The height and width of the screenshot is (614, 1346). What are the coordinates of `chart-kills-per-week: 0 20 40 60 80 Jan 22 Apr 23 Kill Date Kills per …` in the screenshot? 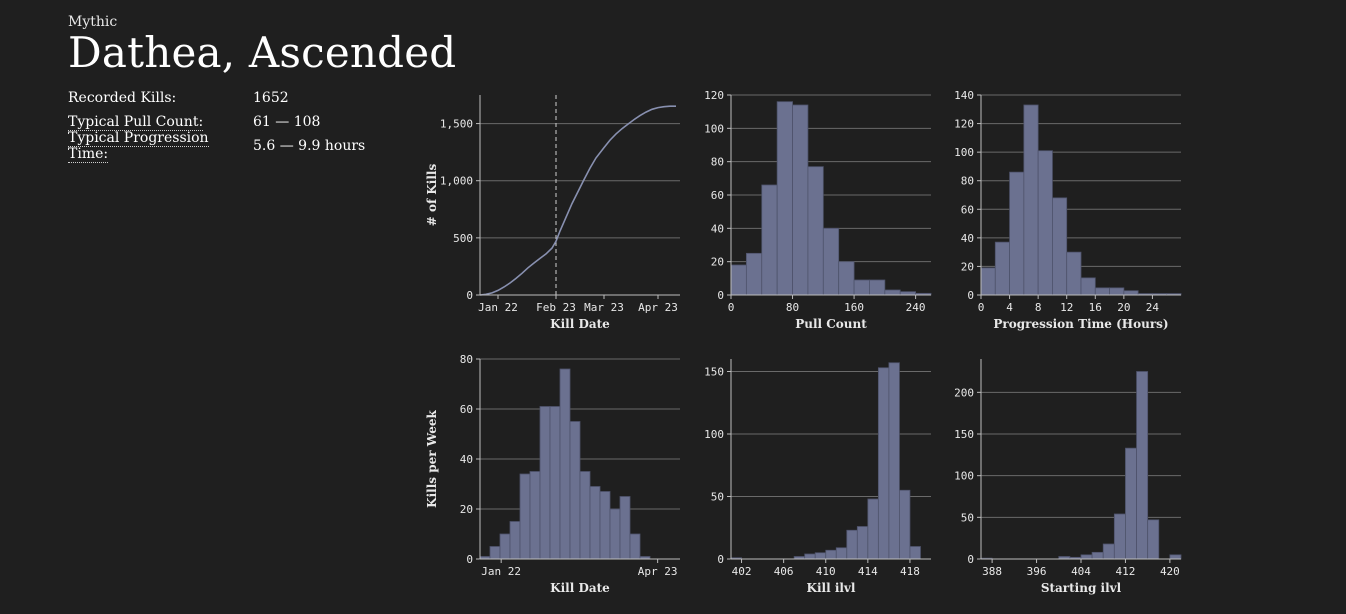 It's located at (552, 474).